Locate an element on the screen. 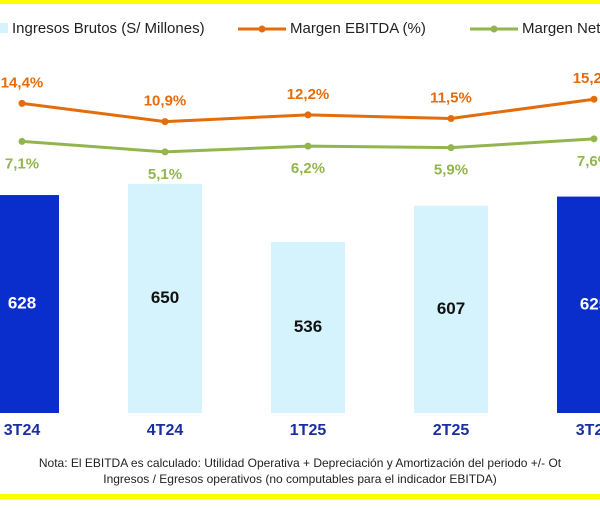 This screenshot has height=508, width=600. bar-label: 625 is located at coordinates (590, 303).